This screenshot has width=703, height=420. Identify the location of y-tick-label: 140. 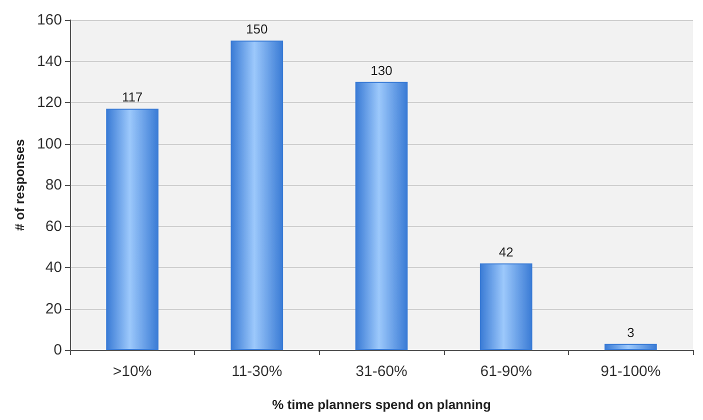
(49, 61).